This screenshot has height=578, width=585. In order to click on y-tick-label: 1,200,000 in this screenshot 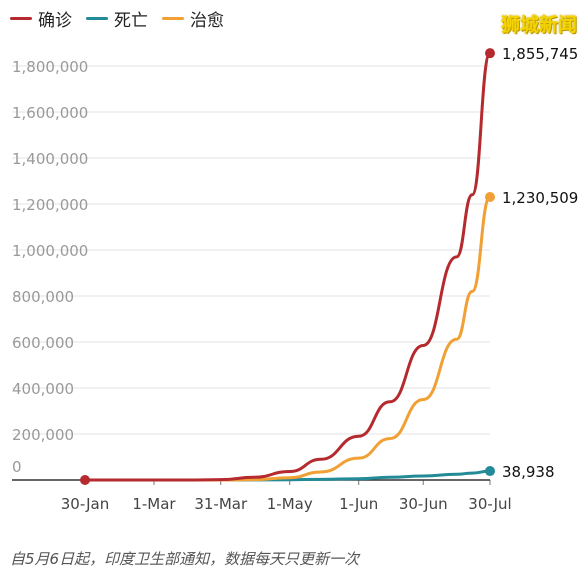, I will do `click(50, 205)`.